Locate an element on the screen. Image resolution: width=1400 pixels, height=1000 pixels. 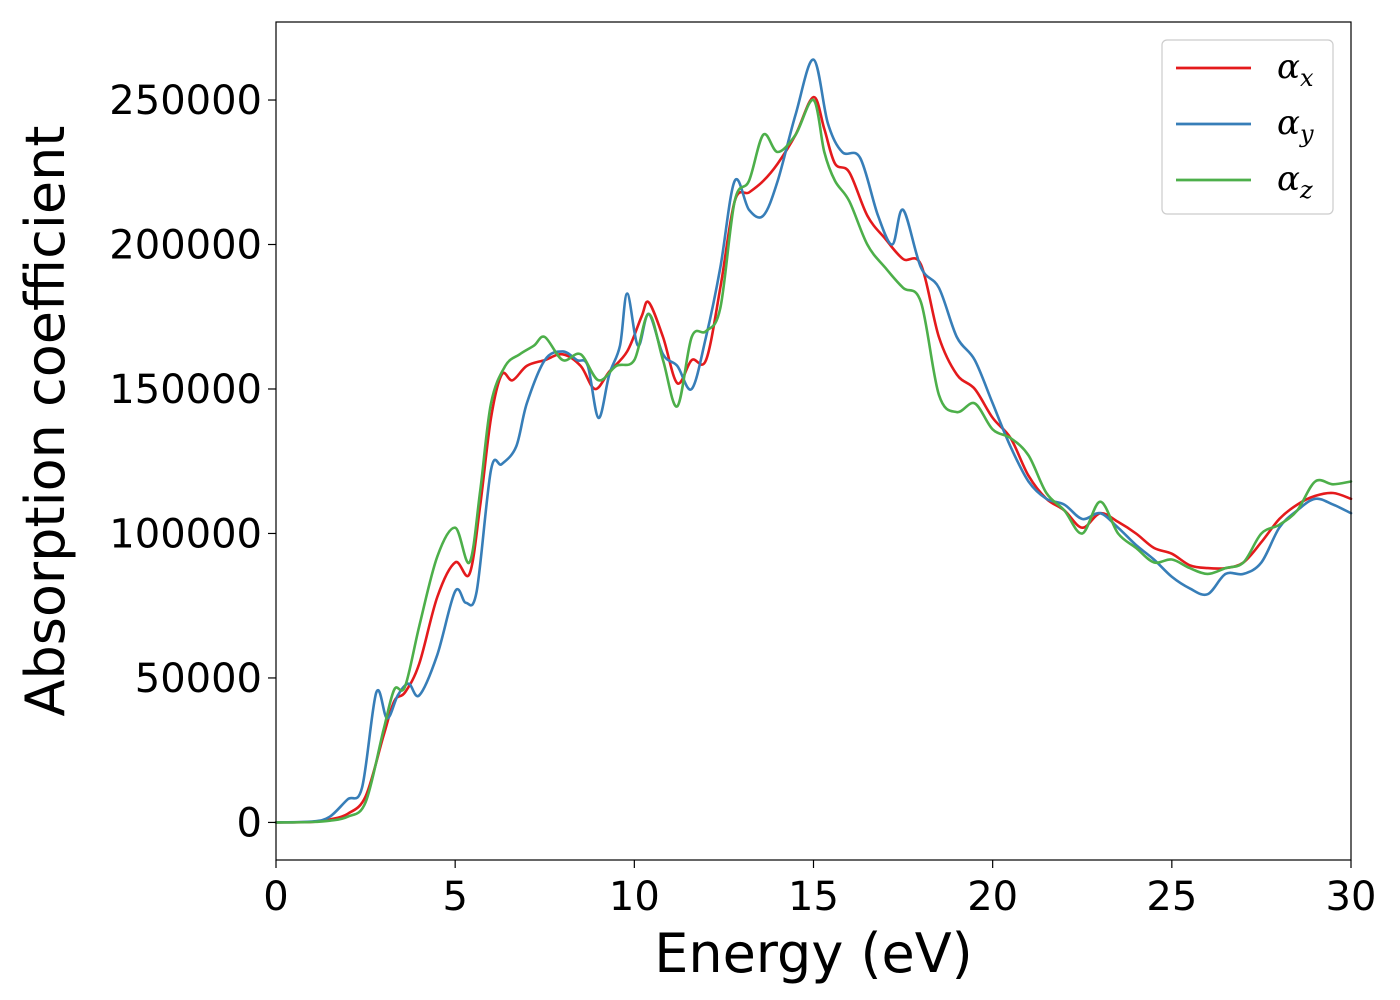
x-tick-label: 30 is located at coordinates (1351, 897).